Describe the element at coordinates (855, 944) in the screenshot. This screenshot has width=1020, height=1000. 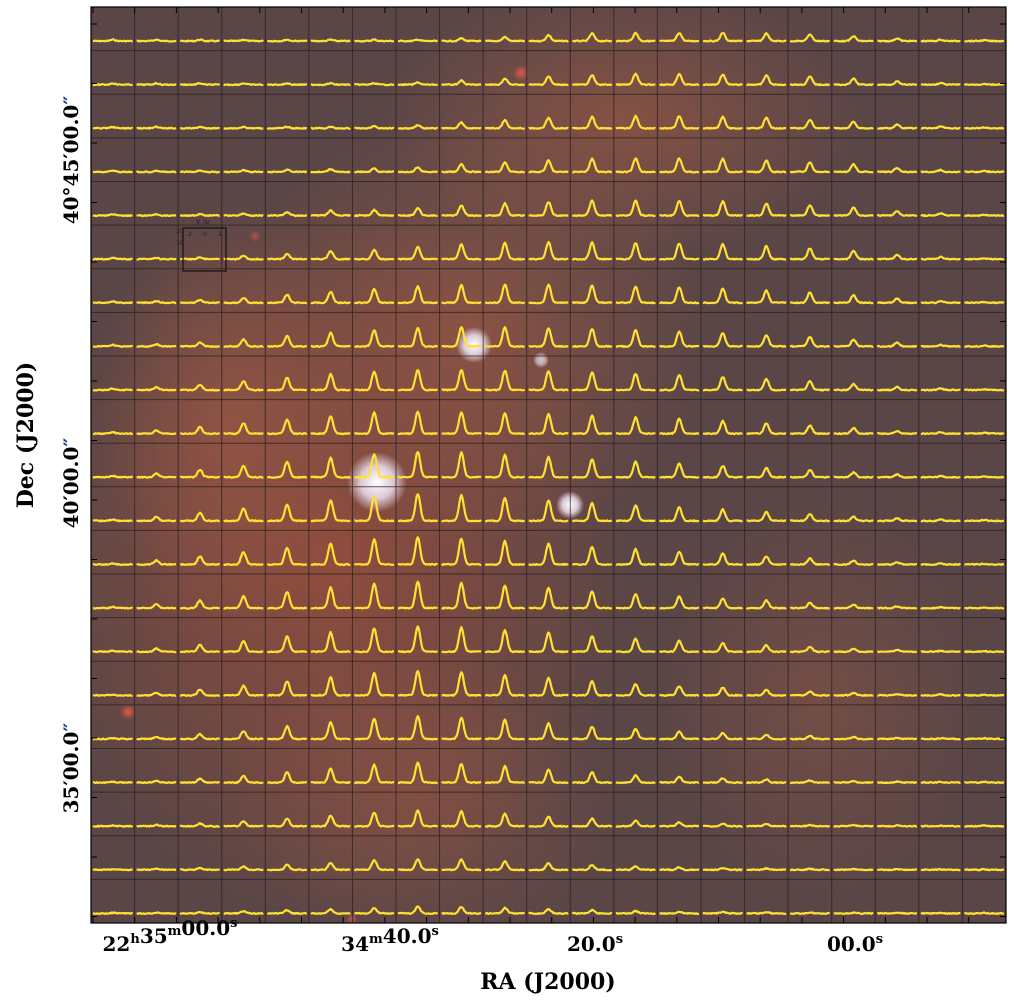
I see `x-tick-label: 00.0s` at that location.